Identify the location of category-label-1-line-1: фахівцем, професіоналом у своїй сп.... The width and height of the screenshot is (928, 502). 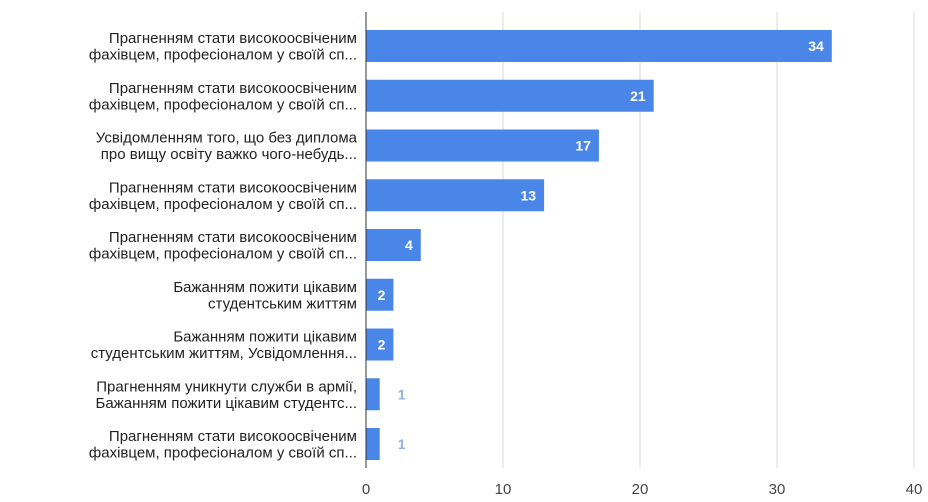
(223, 104).